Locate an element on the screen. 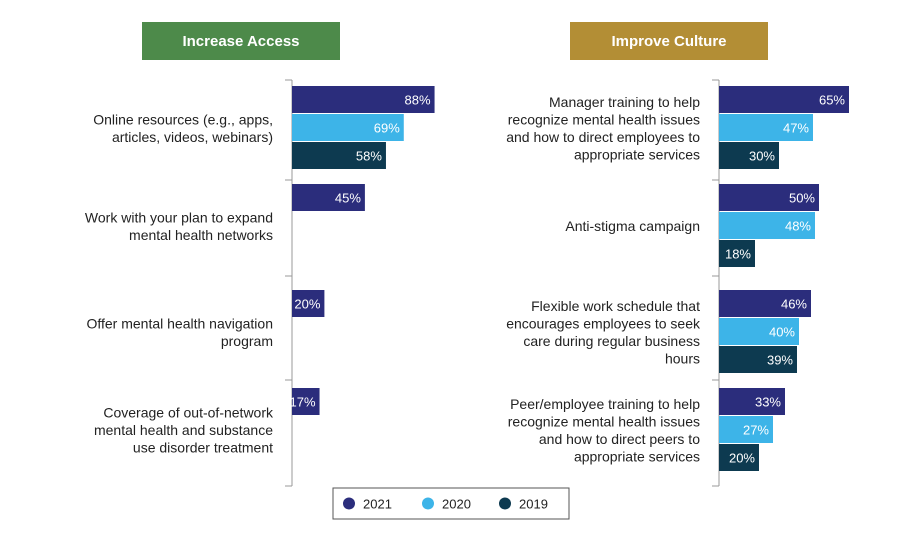 This screenshot has width=900, height=543. culture-bar-value-label: 40% is located at coordinates (782, 332).